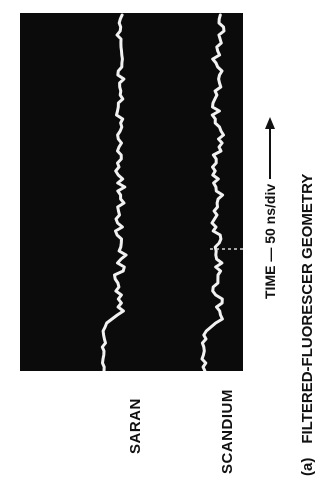 The image size is (332, 489). Describe the element at coordinates (135, 426) in the screenshot. I see `saran-label: SARAN` at that location.